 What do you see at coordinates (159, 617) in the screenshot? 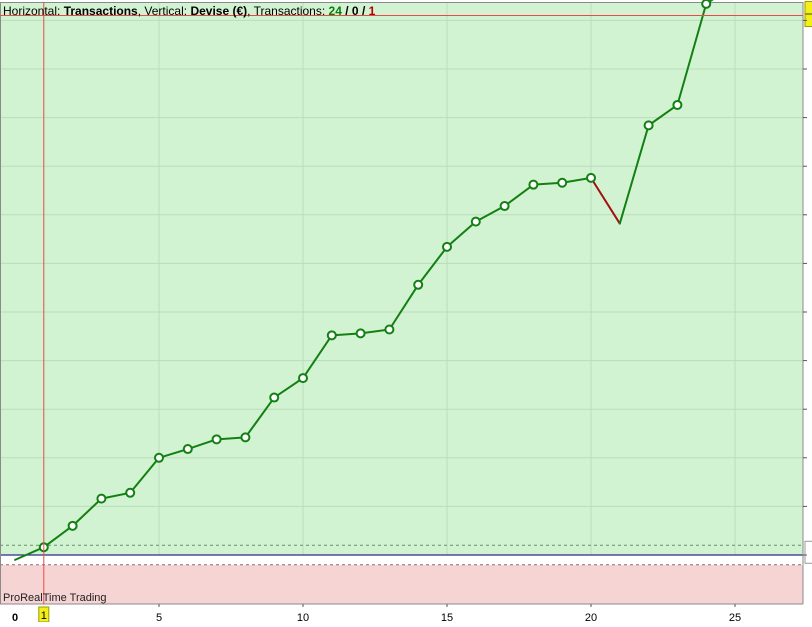
I see `x-tick-label: 5` at bounding box center [159, 617].